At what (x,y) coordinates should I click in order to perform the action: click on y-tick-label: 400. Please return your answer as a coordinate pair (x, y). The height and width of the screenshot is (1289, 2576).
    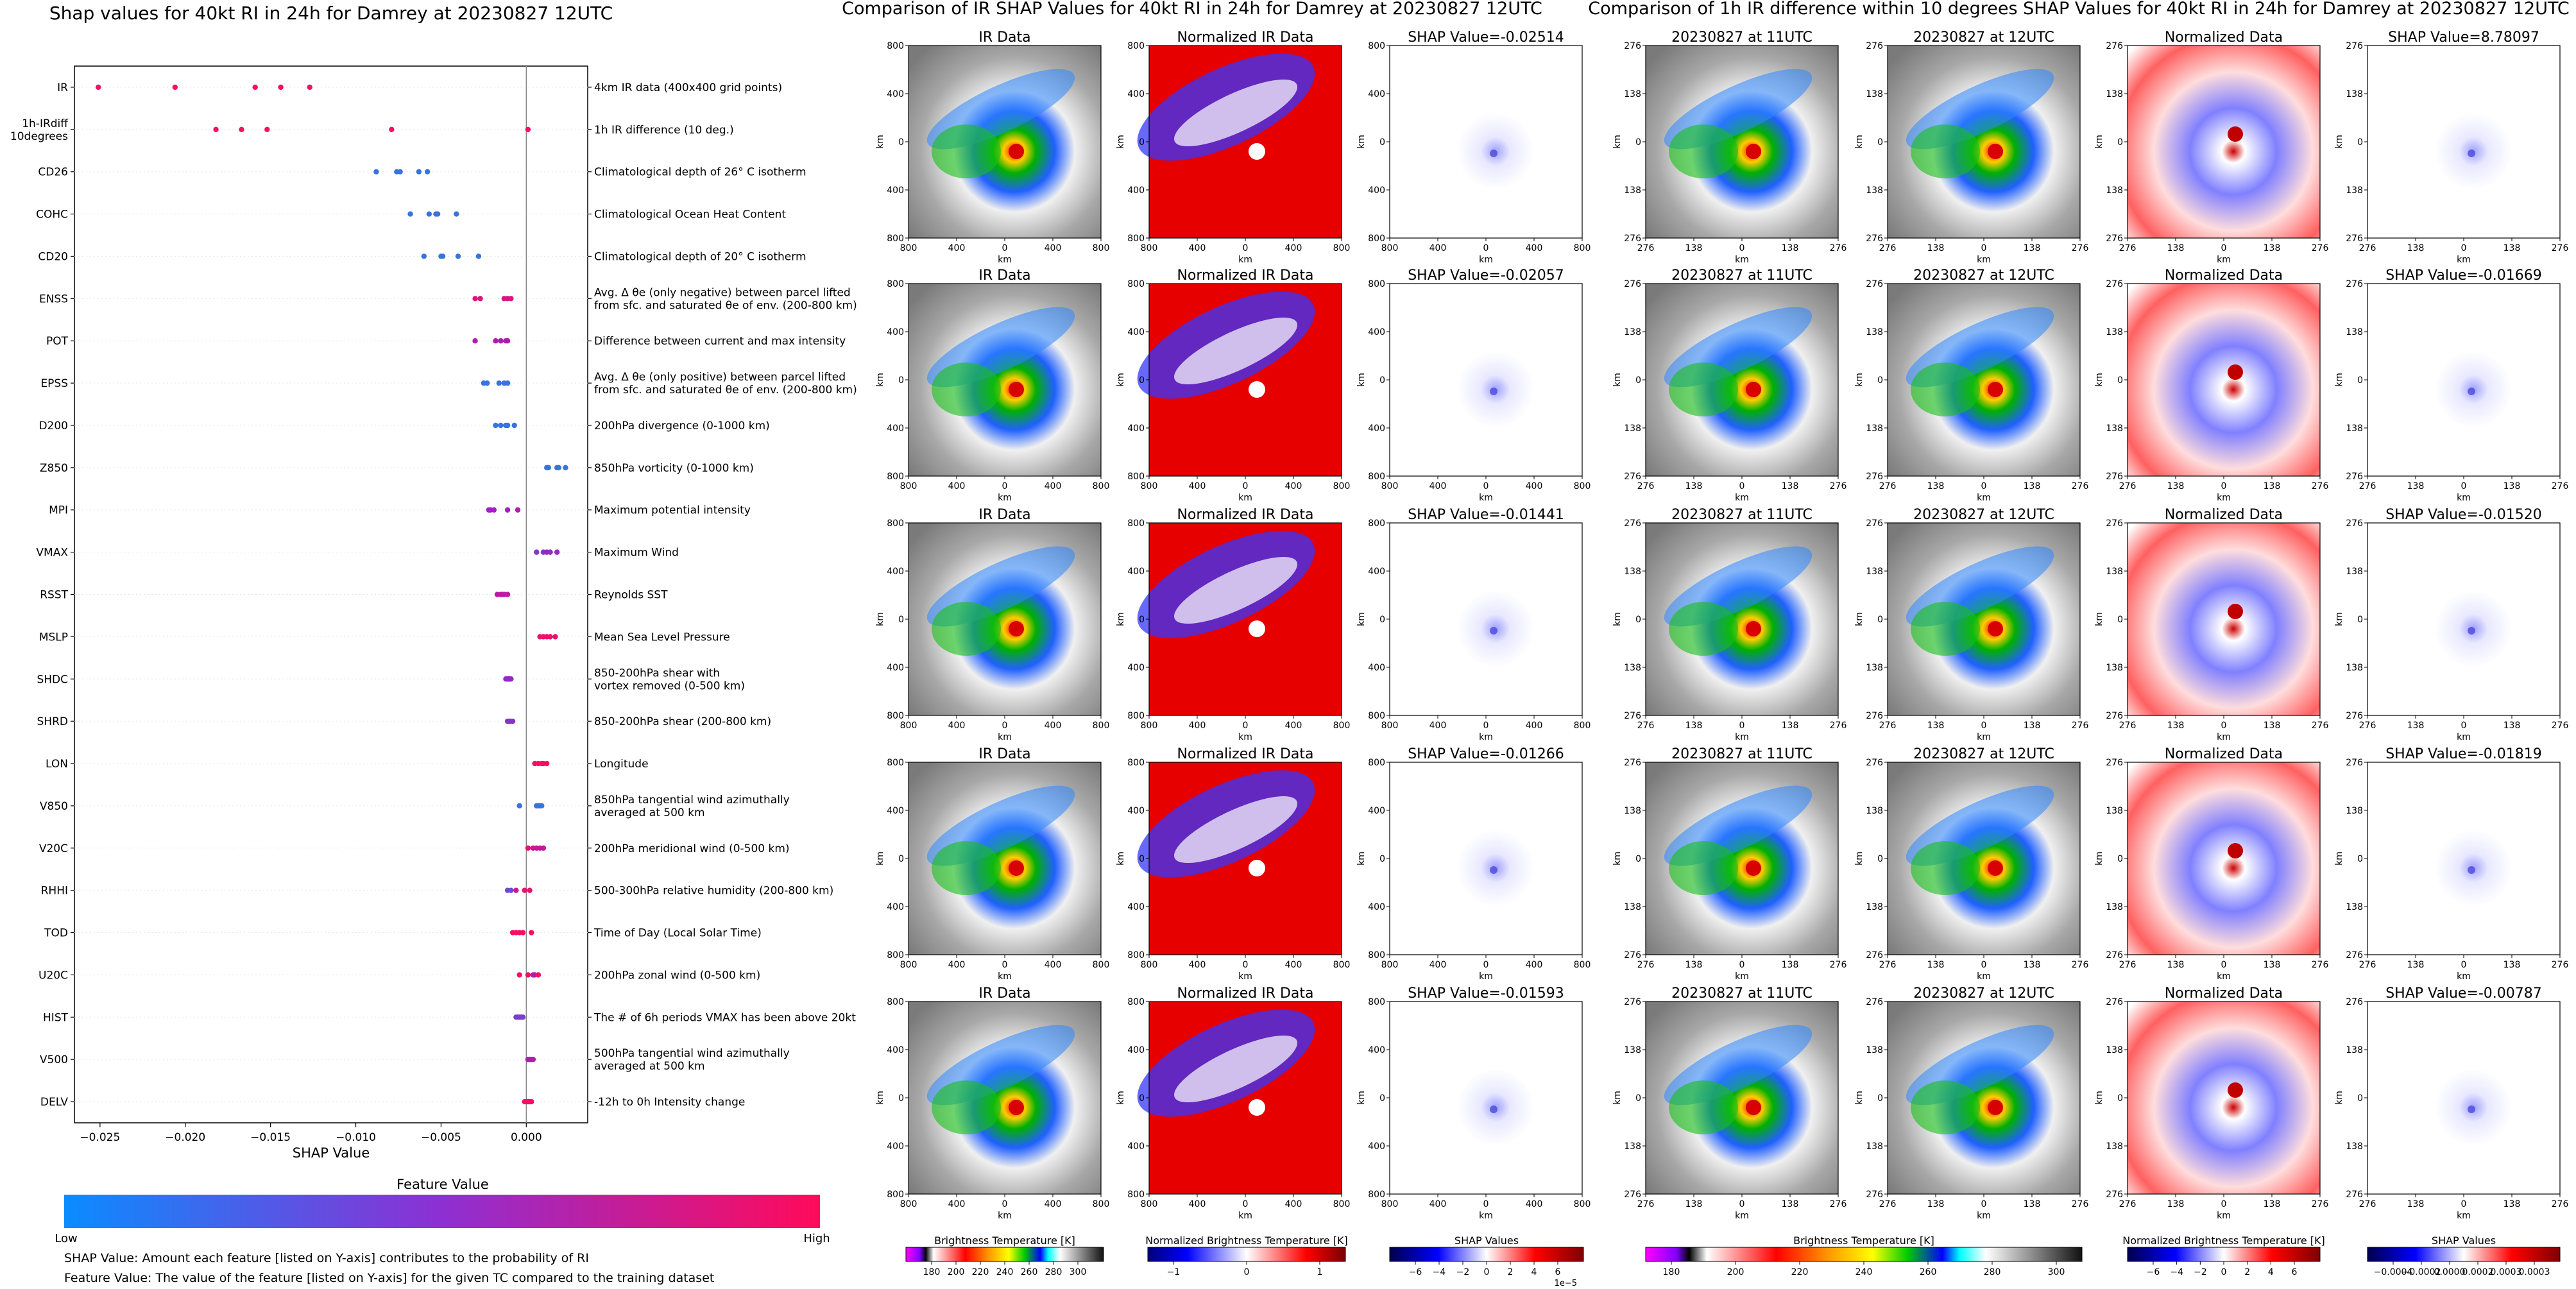
    Looking at the image, I should click on (895, 1050).